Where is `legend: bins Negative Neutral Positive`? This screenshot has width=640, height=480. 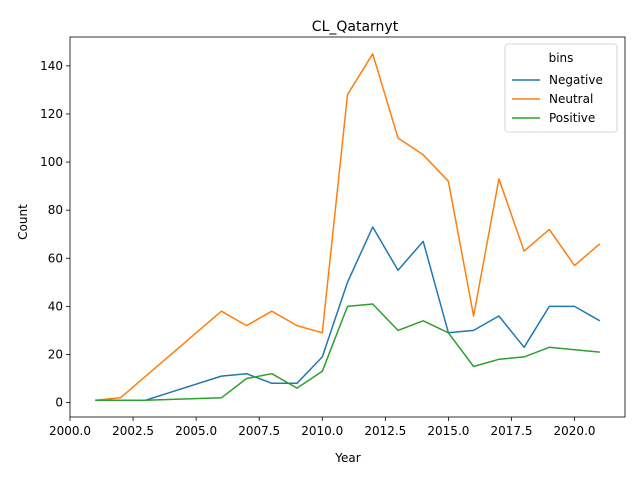
legend: bins Negative Neutral Positive is located at coordinates (561, 88).